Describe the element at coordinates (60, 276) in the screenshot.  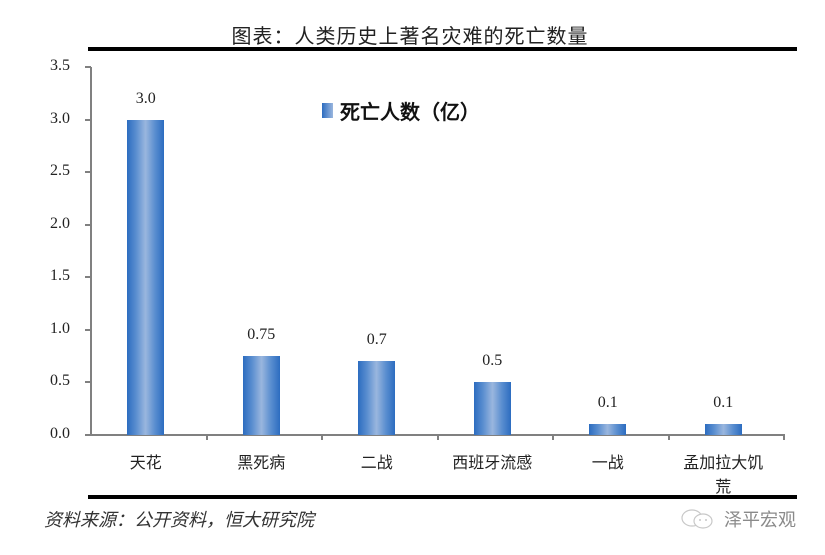
I see `y-tick-label: 1.5` at that location.